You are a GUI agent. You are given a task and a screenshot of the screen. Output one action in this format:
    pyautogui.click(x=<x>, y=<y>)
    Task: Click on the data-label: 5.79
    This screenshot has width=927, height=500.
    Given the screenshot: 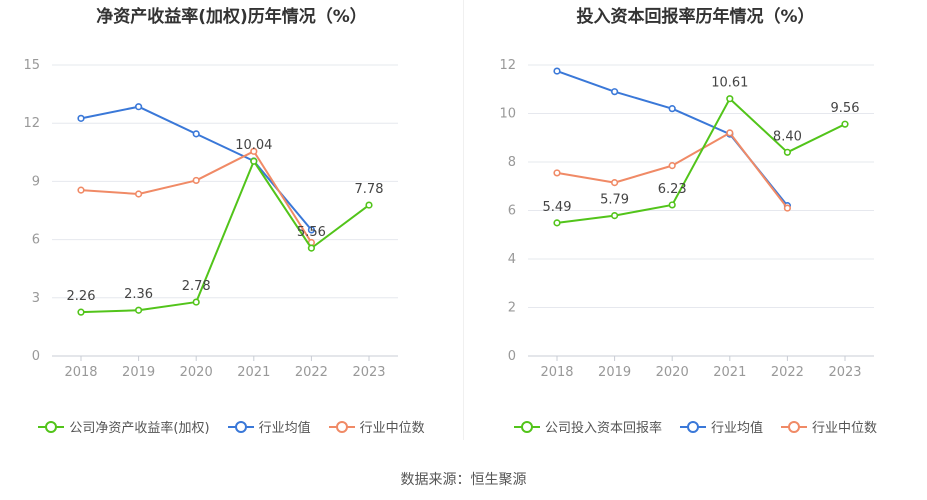 What is the action you would take?
    pyautogui.click(x=614, y=200)
    